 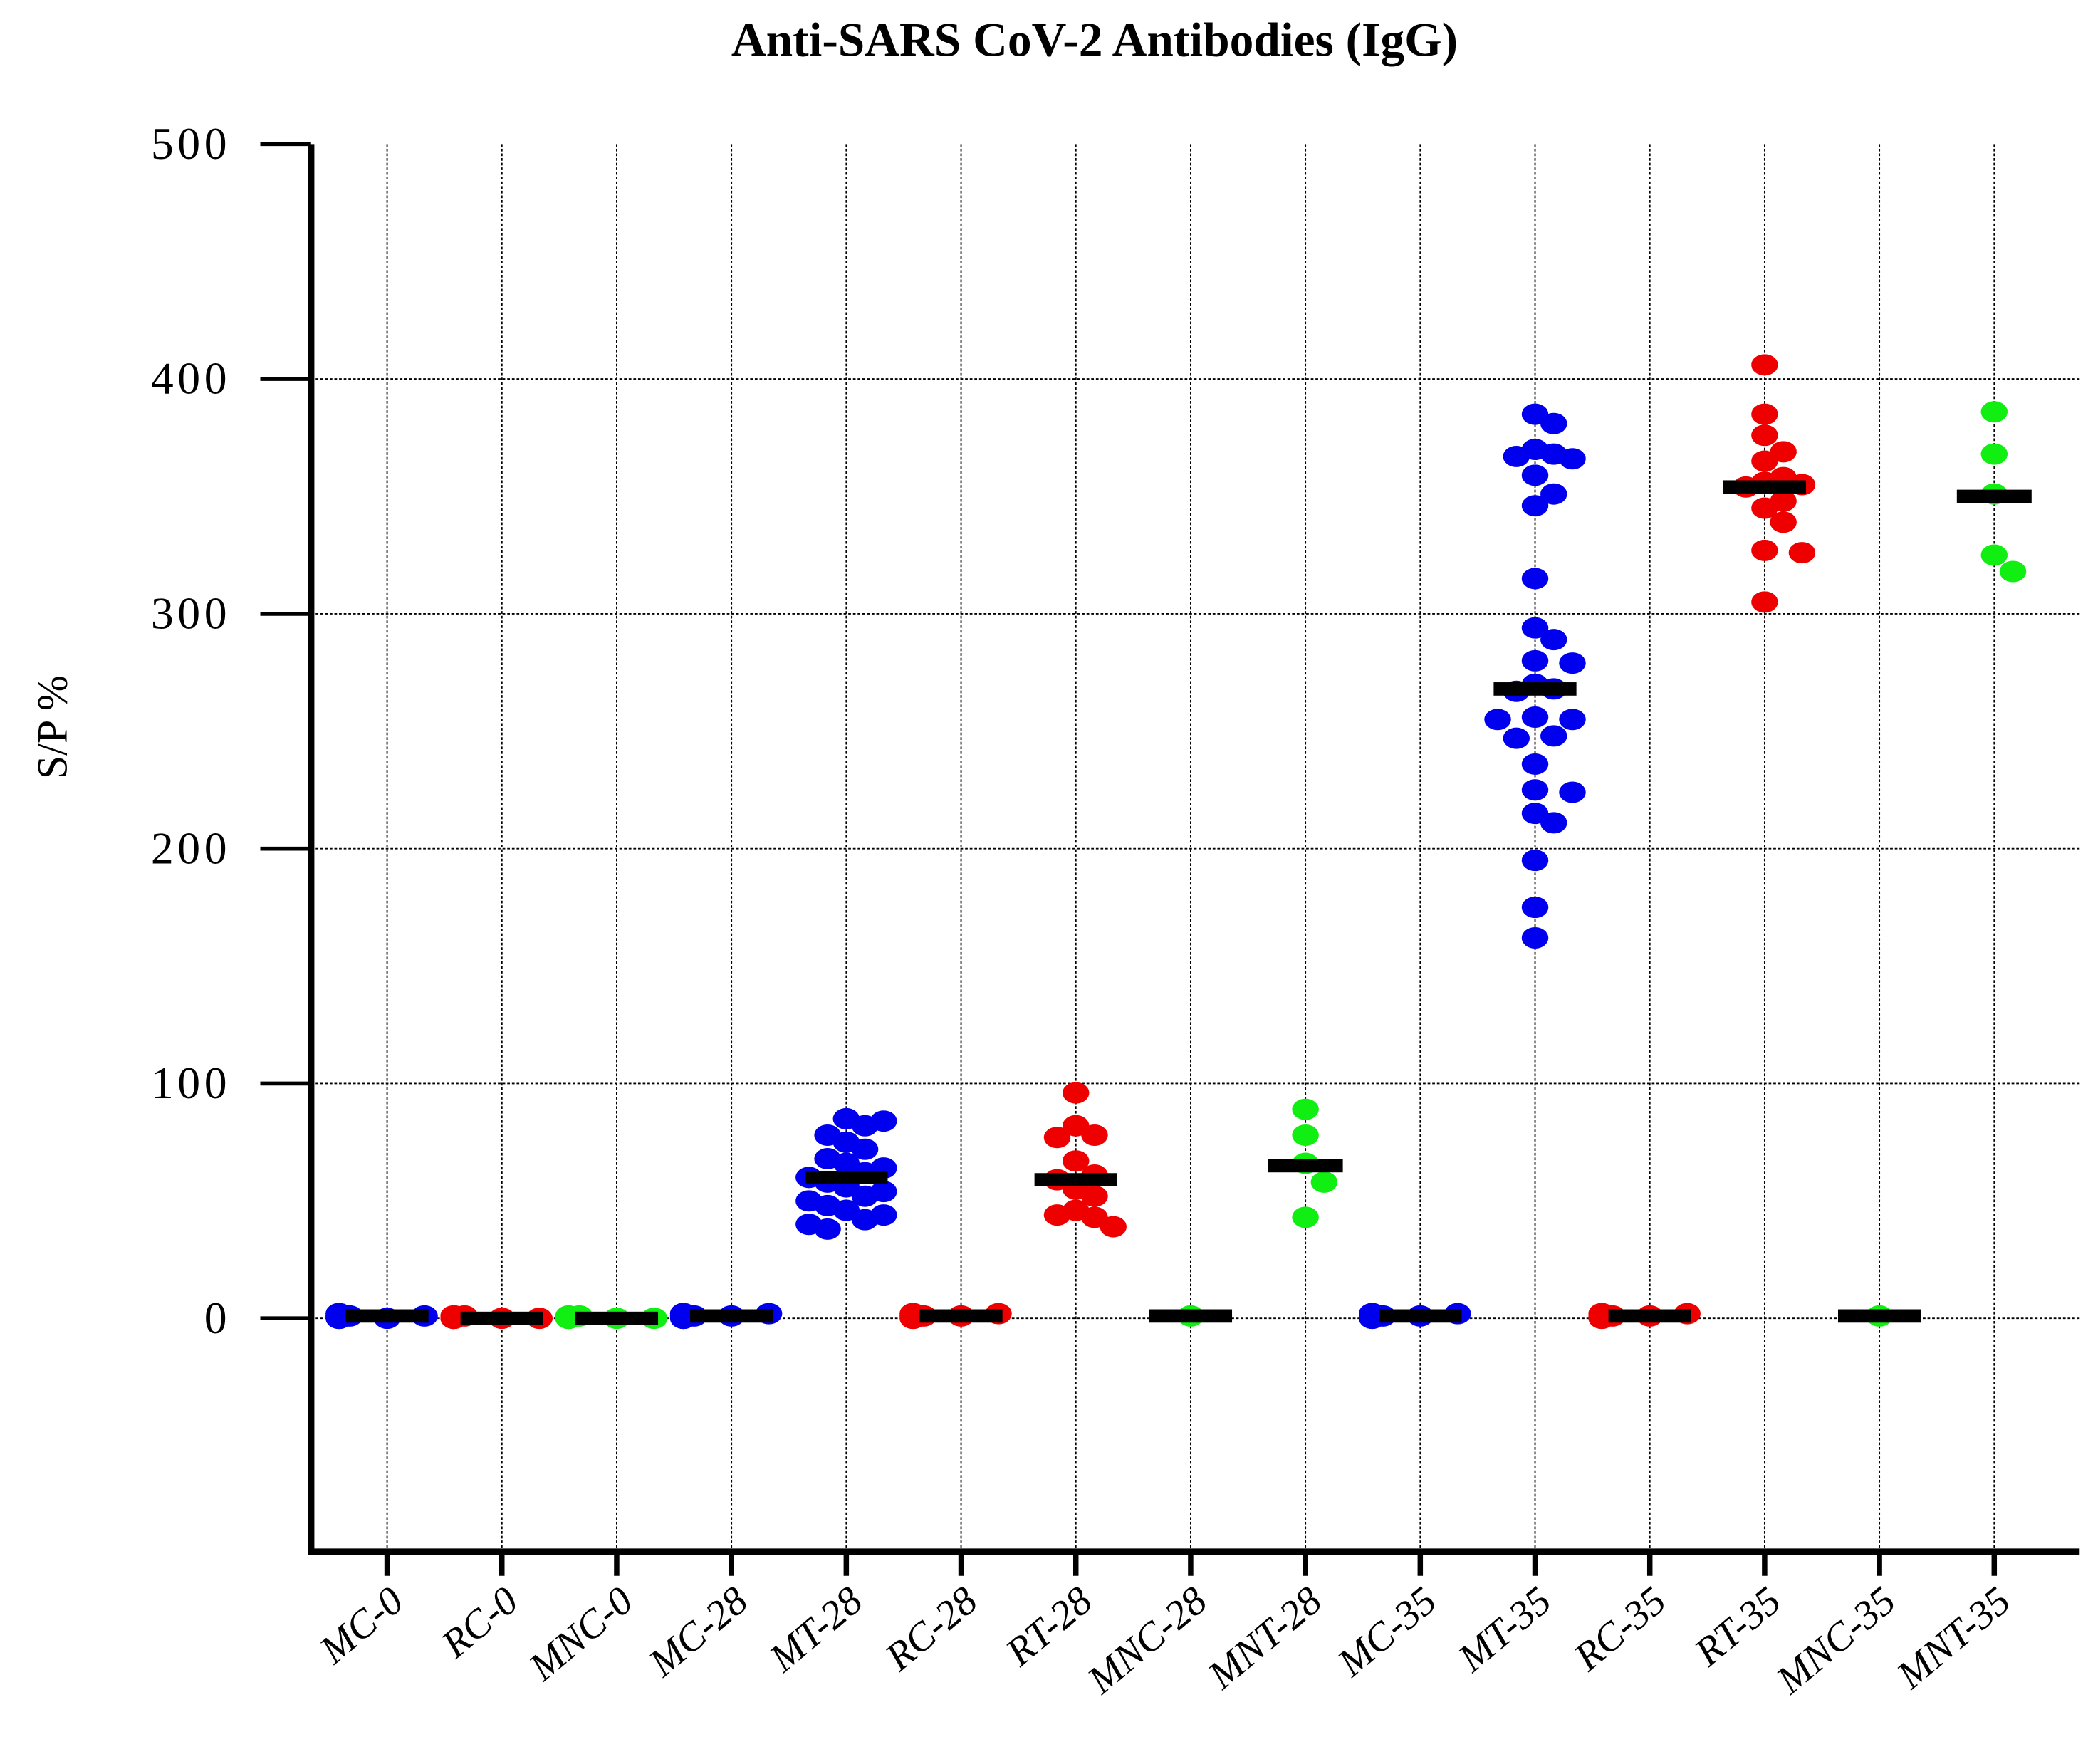 I want to click on x-tick-label: RC-0, so click(x=480, y=1623).